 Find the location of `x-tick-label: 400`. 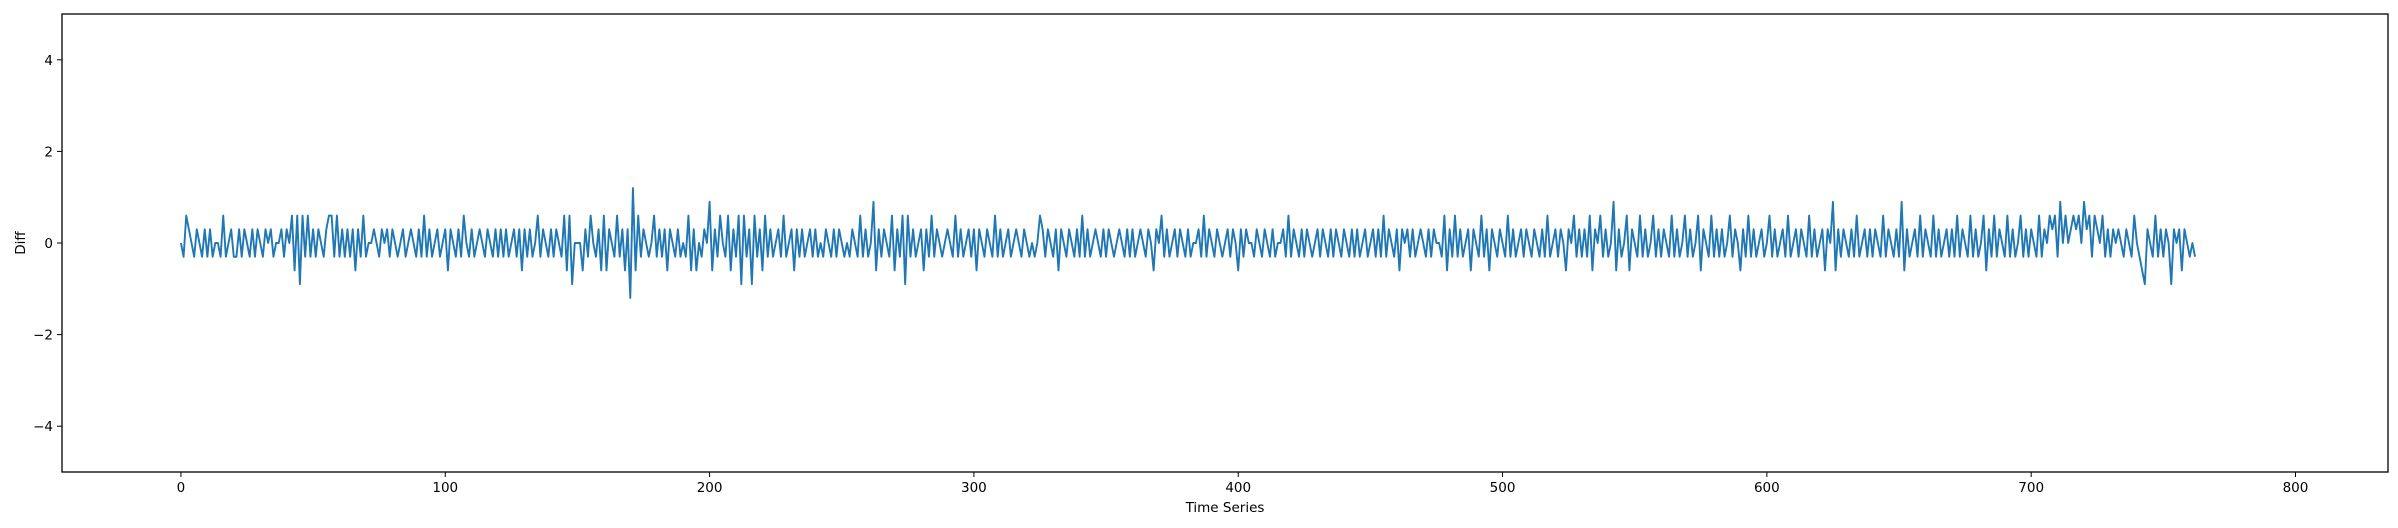

x-tick-label: 400 is located at coordinates (1238, 488).